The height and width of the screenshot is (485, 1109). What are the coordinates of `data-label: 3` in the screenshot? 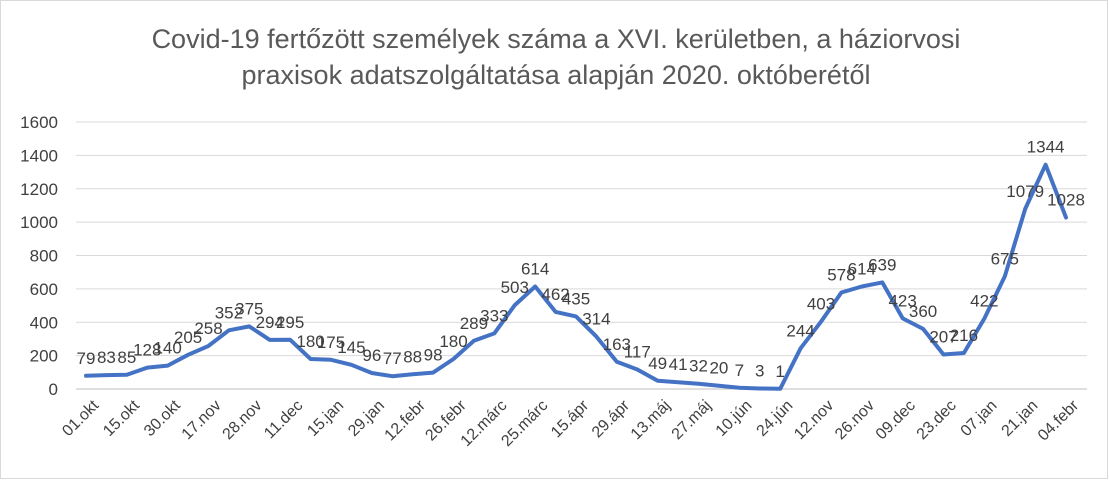 It's located at (759, 370).